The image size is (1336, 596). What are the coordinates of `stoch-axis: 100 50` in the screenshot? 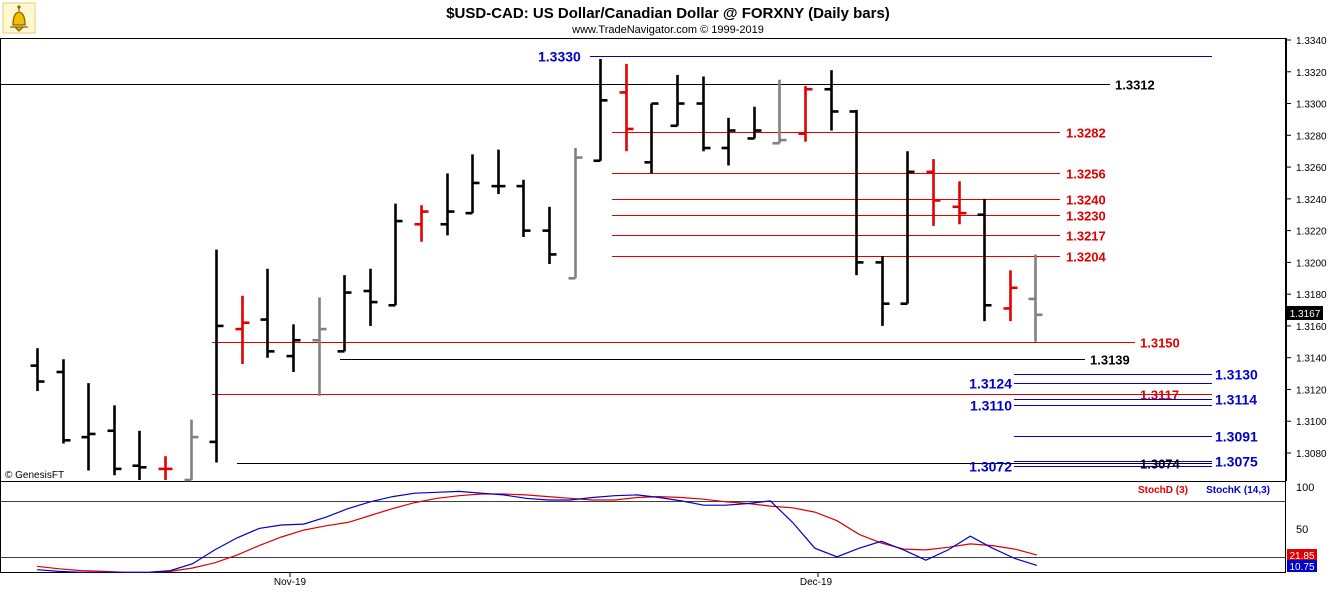 It's located at (1305, 509).